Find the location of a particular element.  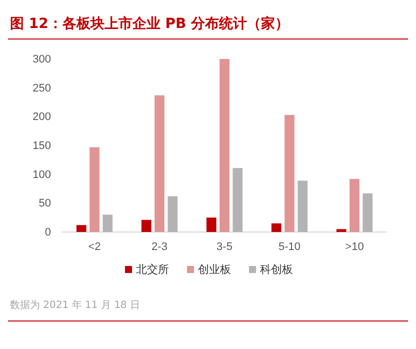

y-tick-label: 150 is located at coordinates (41, 146).